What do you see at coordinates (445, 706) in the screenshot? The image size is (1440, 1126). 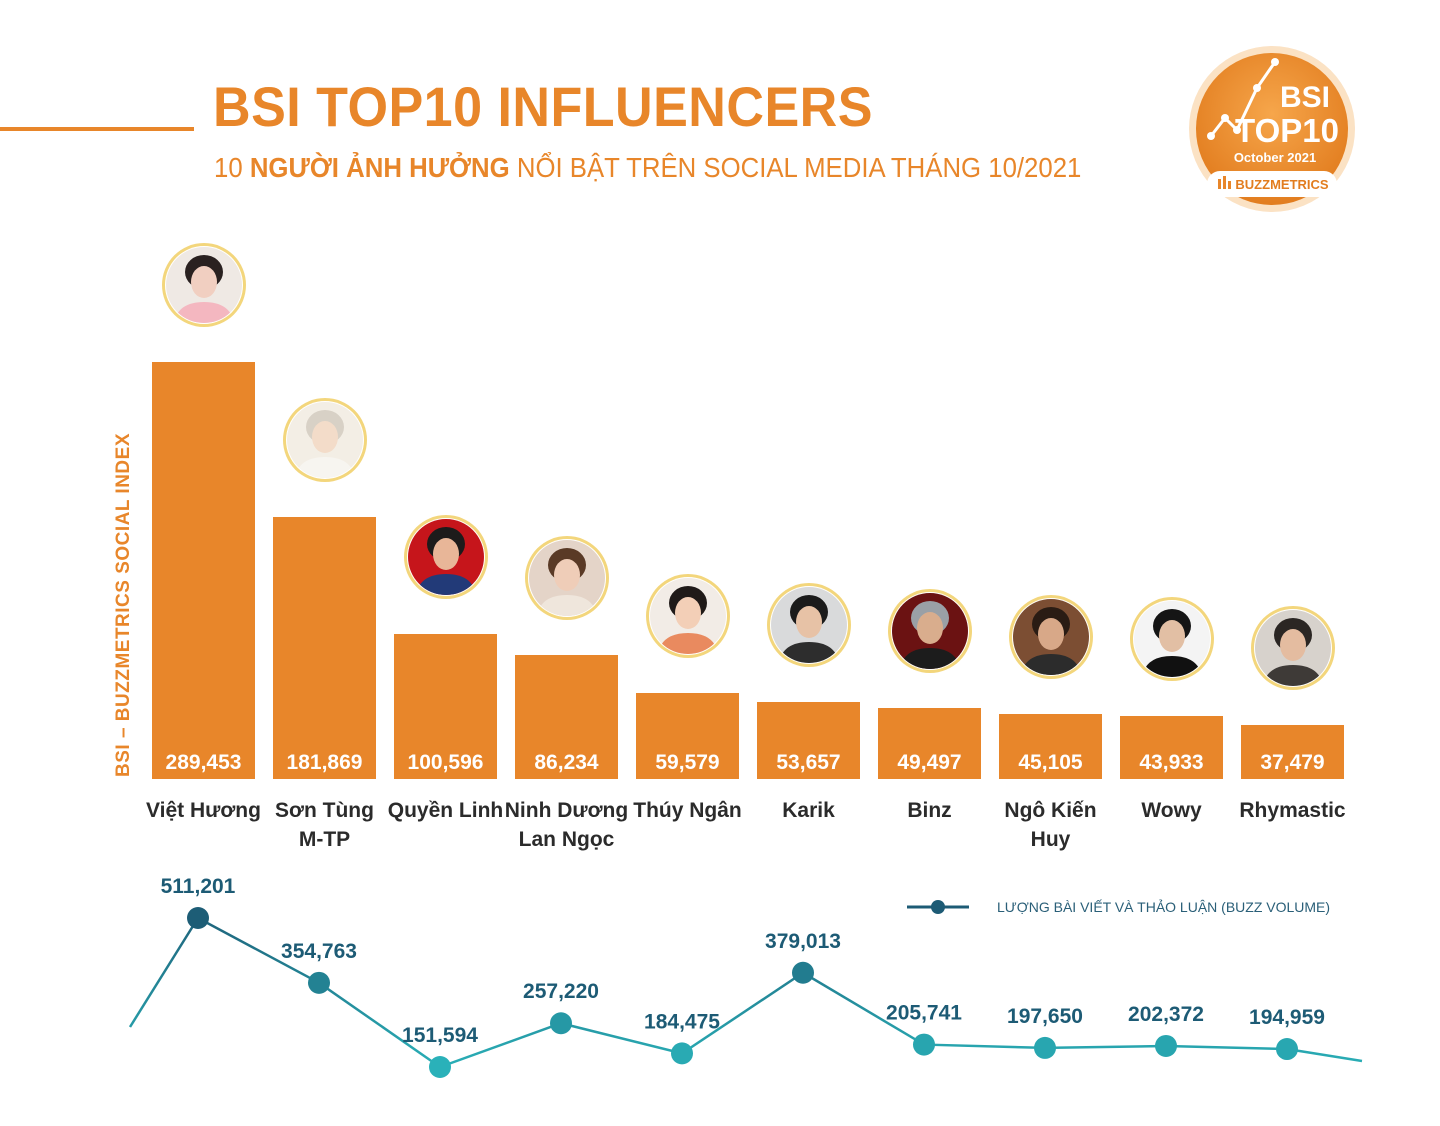 I see `bar: 100,596` at bounding box center [445, 706].